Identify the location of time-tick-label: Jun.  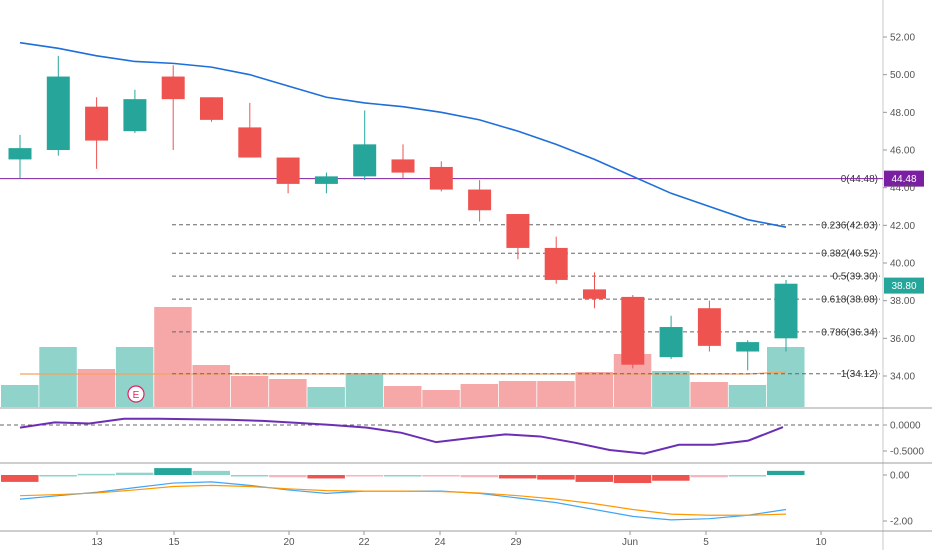
(630, 542).